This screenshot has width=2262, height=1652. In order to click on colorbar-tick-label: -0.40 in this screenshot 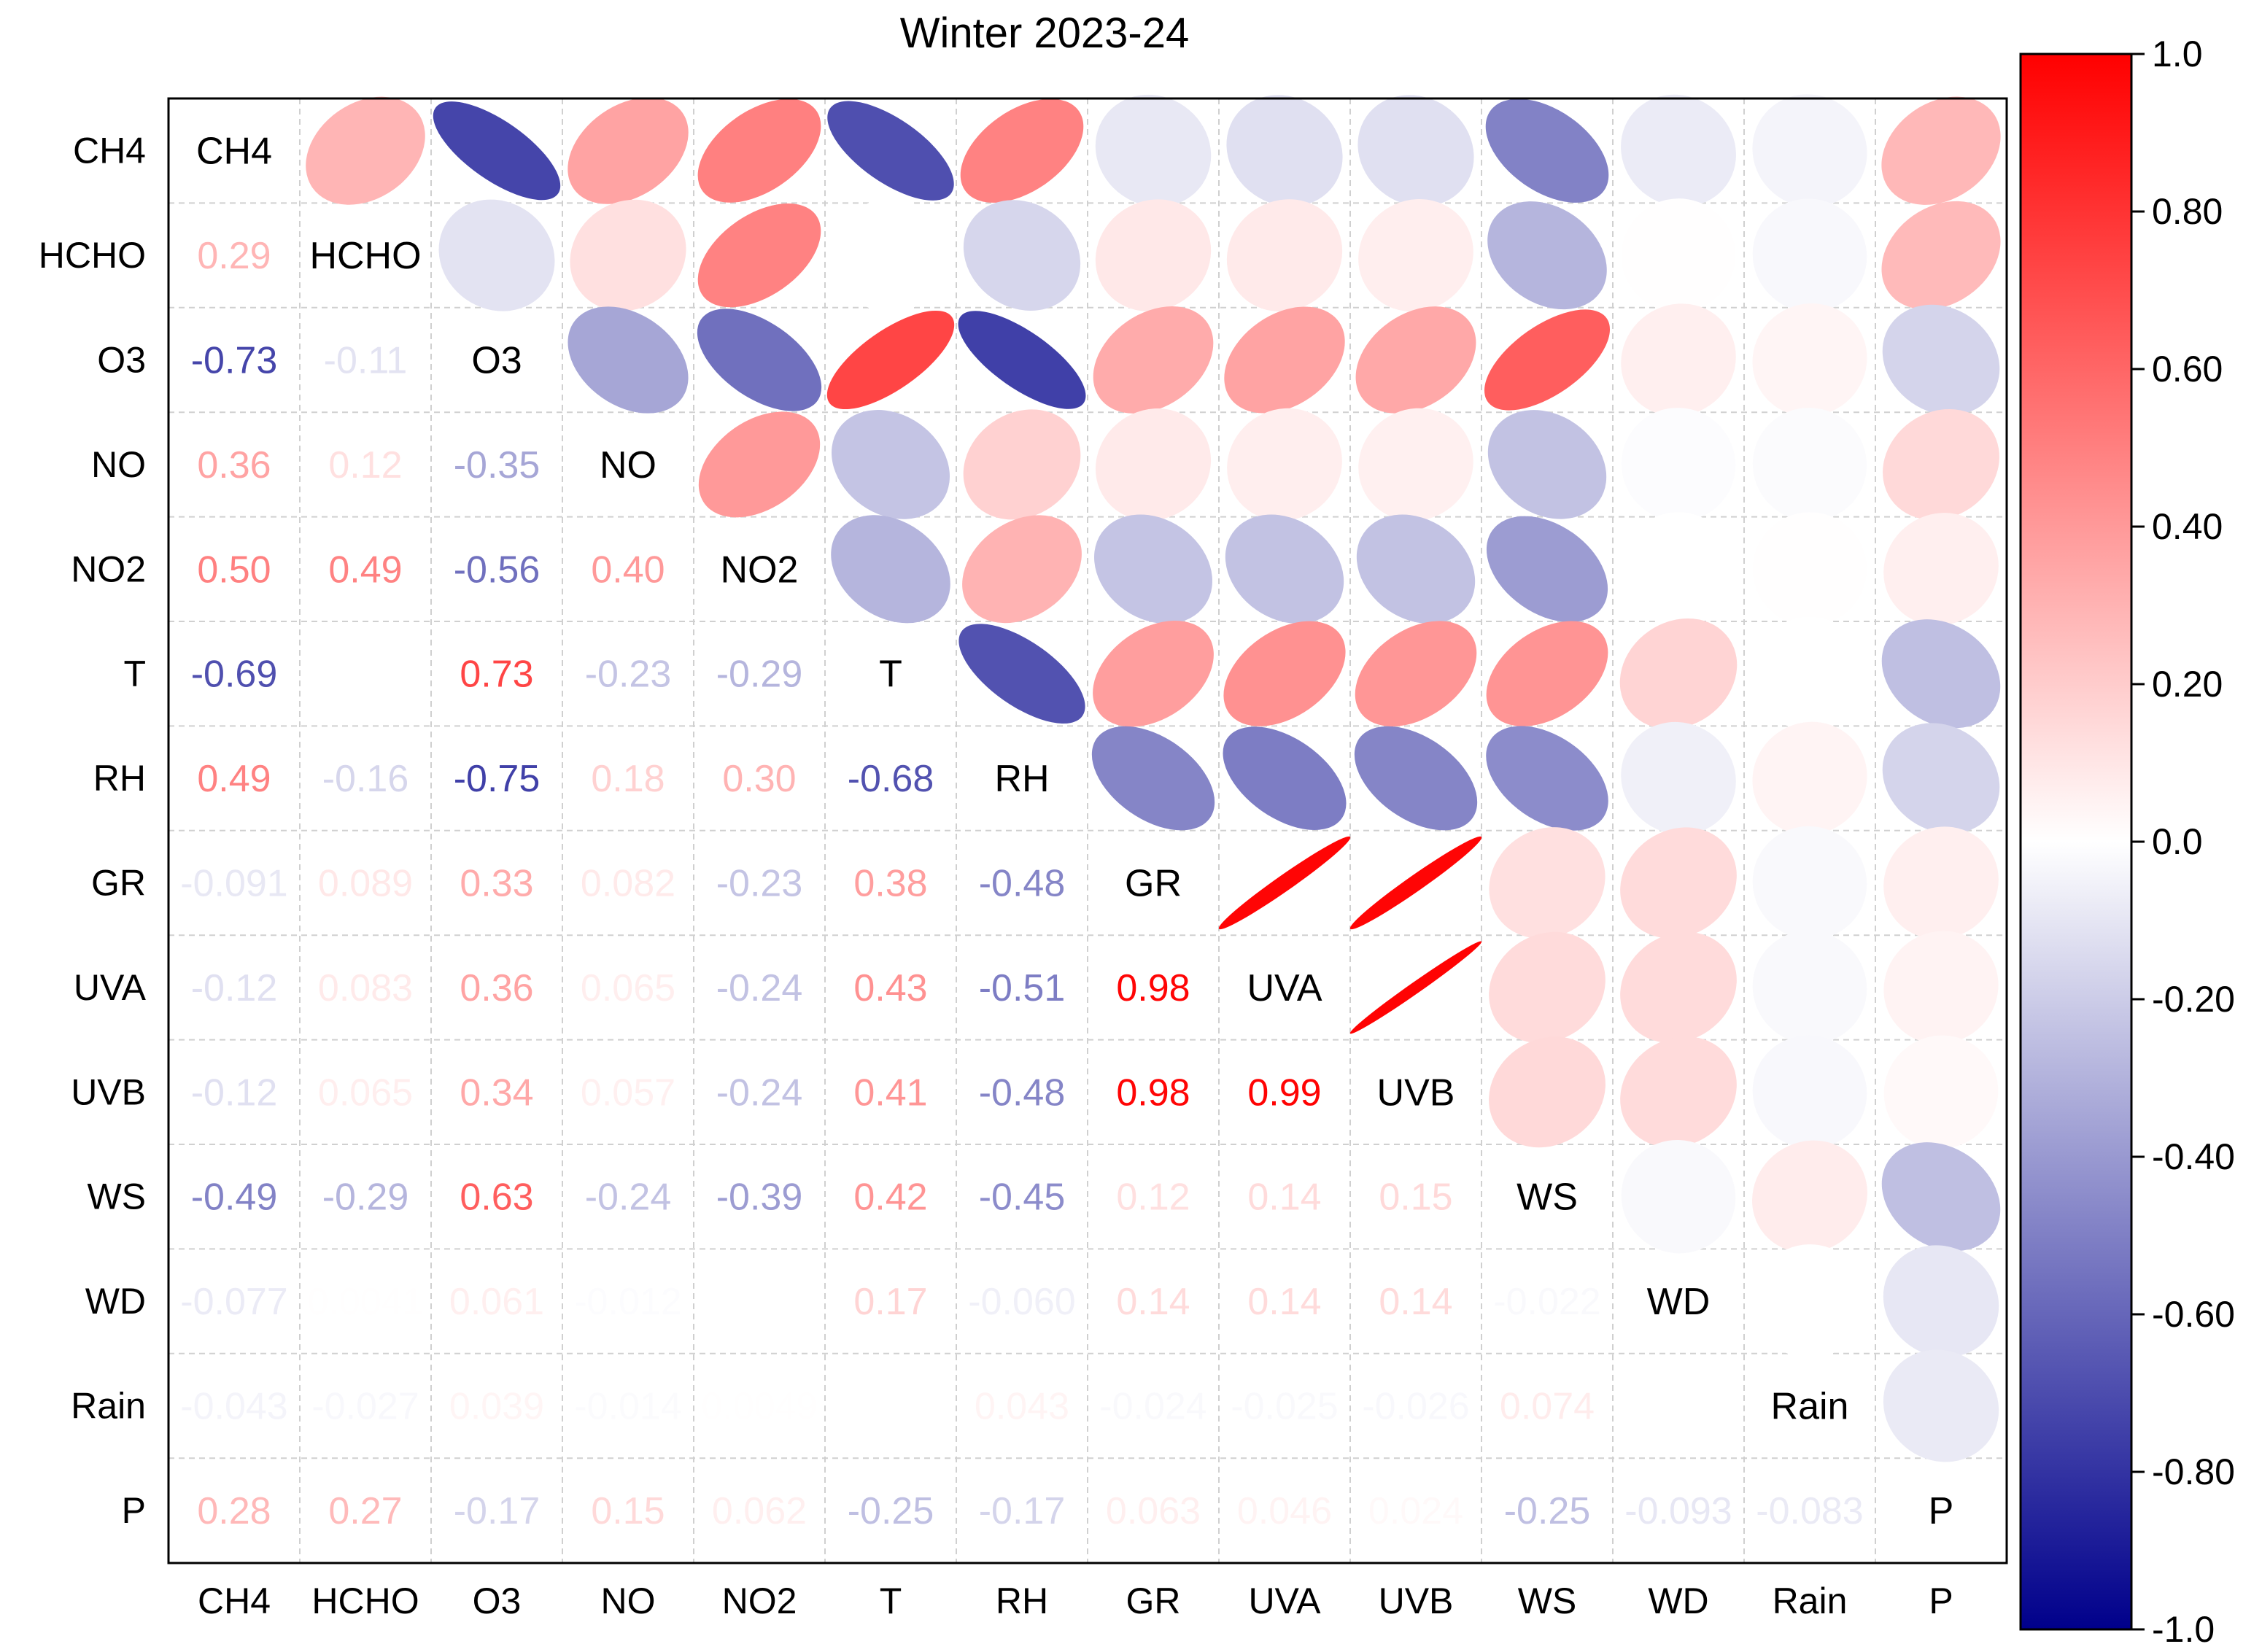, I will do `click(2193, 1156)`.